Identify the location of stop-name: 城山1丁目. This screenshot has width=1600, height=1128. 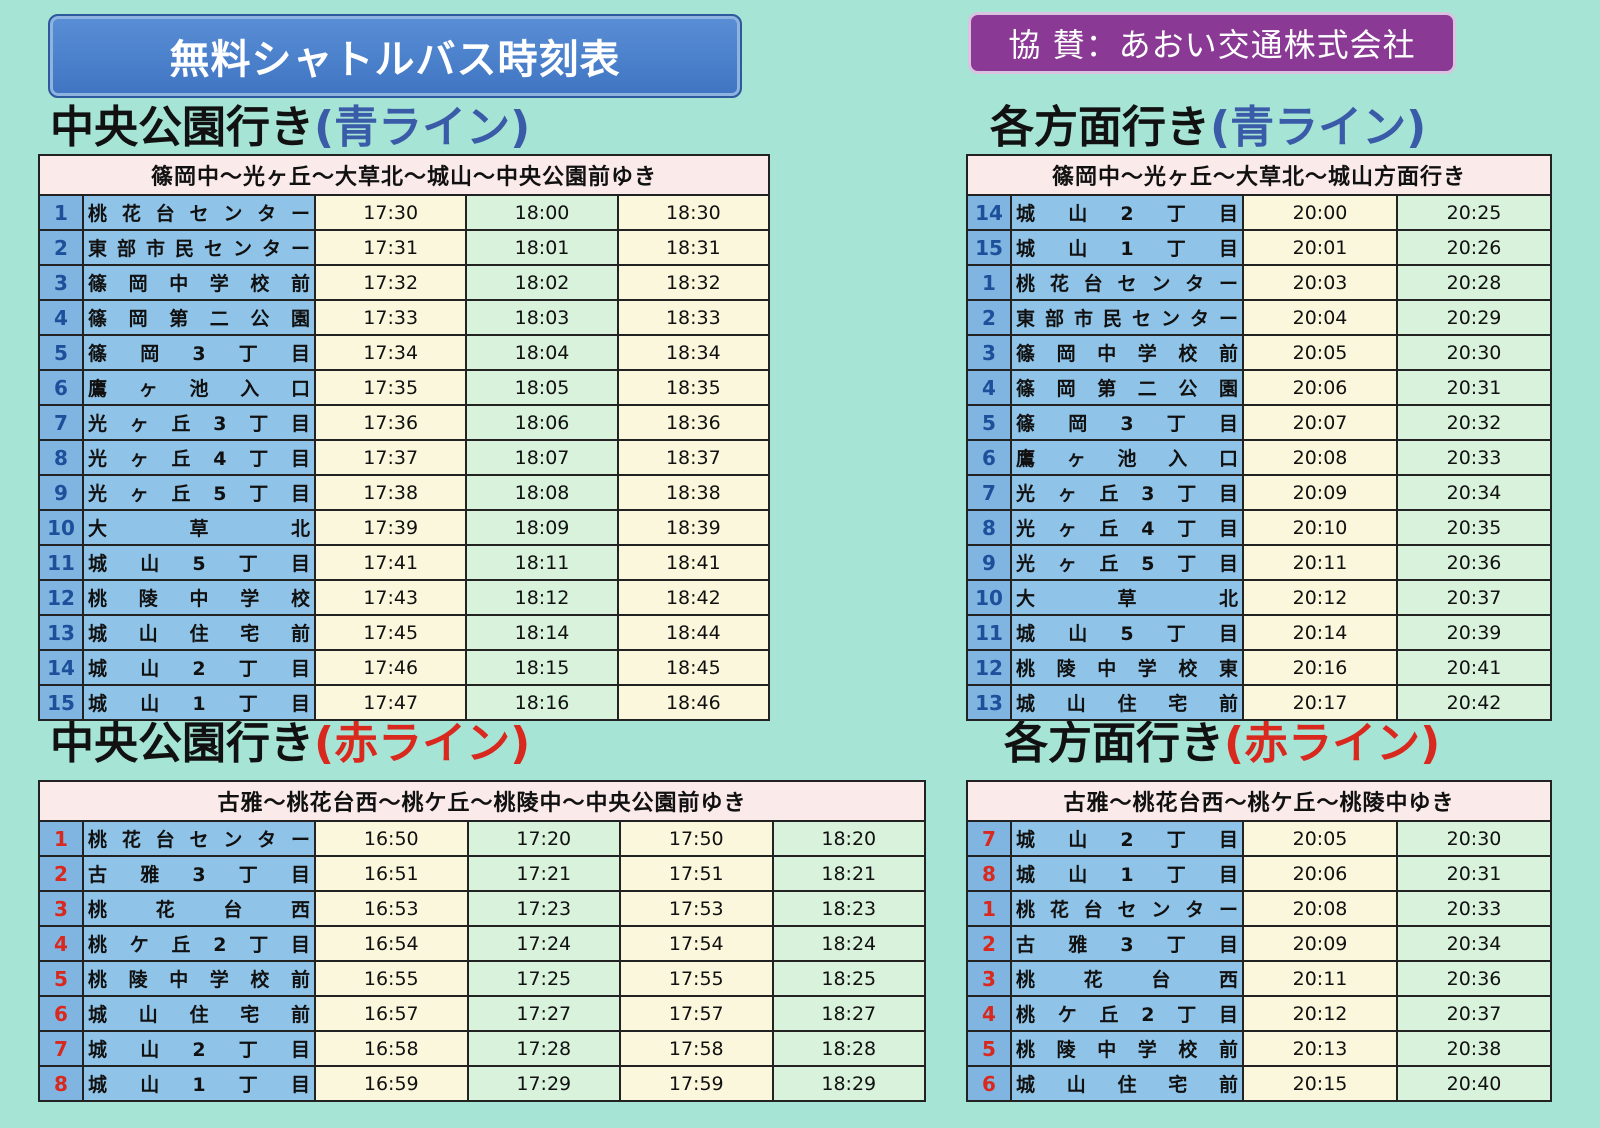
(1127, 873).